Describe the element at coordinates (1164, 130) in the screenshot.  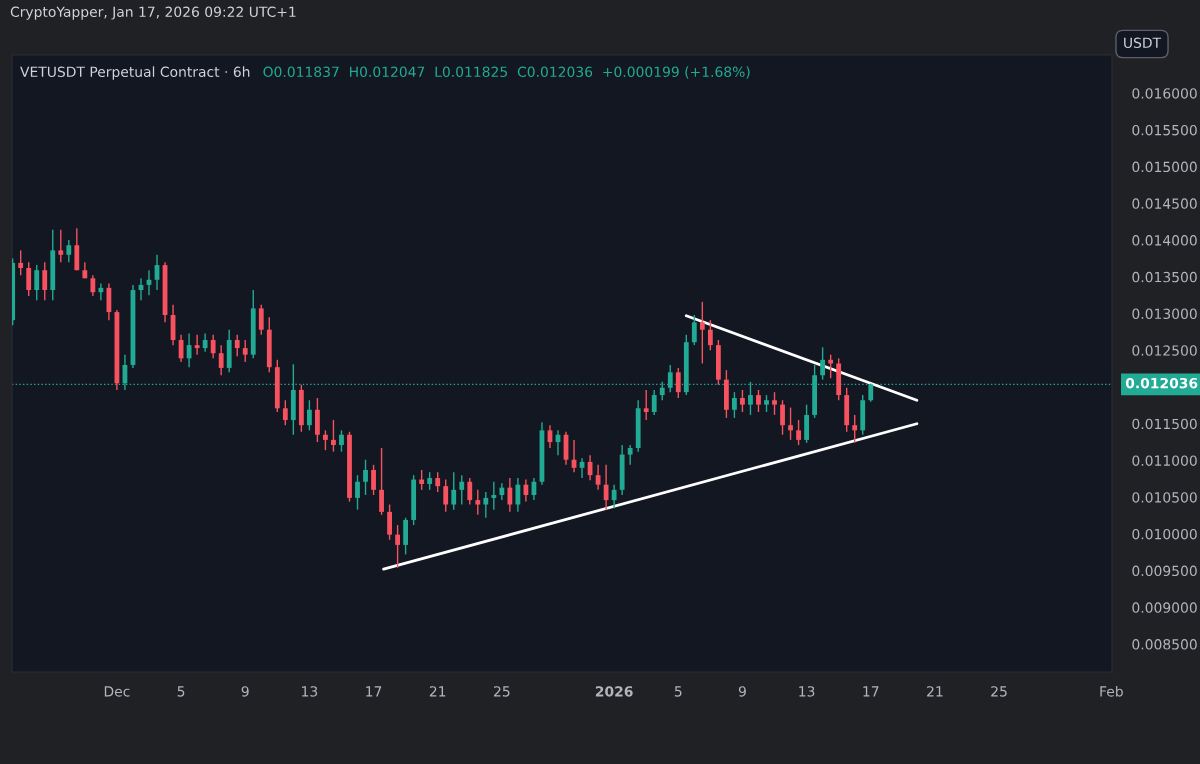
I see `y-tick-label: 0.015500` at that location.